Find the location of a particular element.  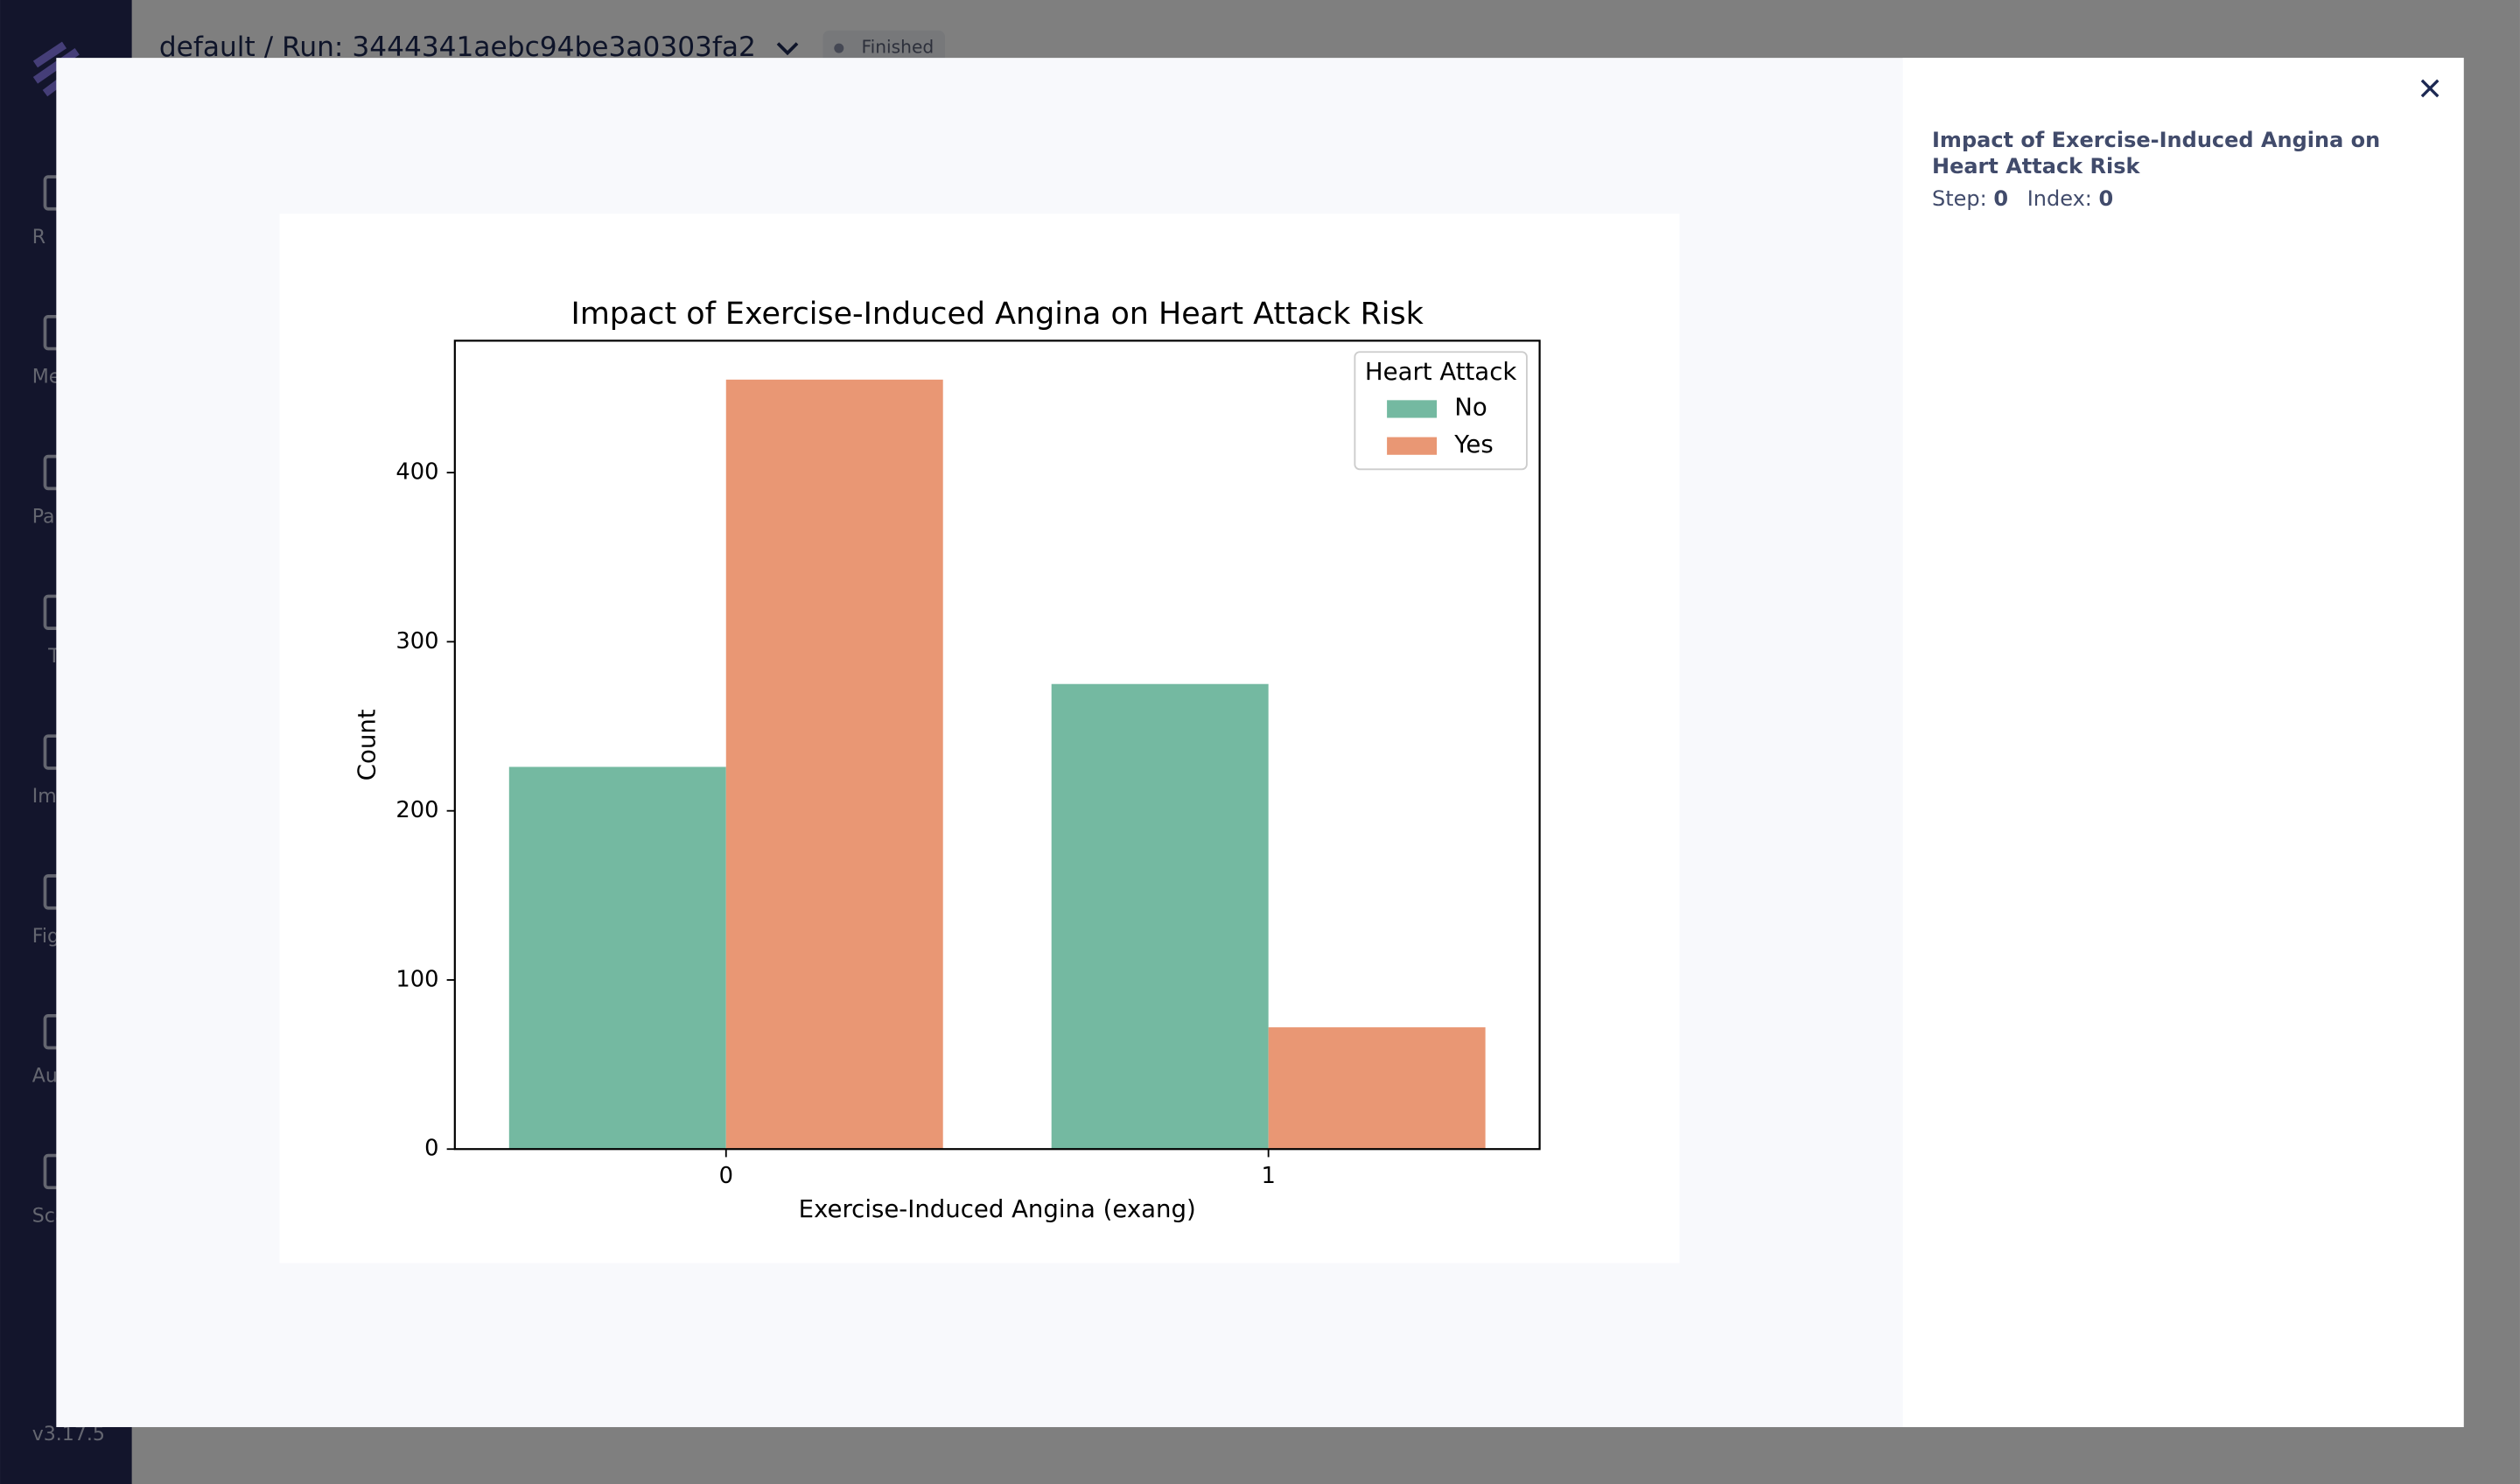

y-tick-label: 200 is located at coordinates (417, 810).